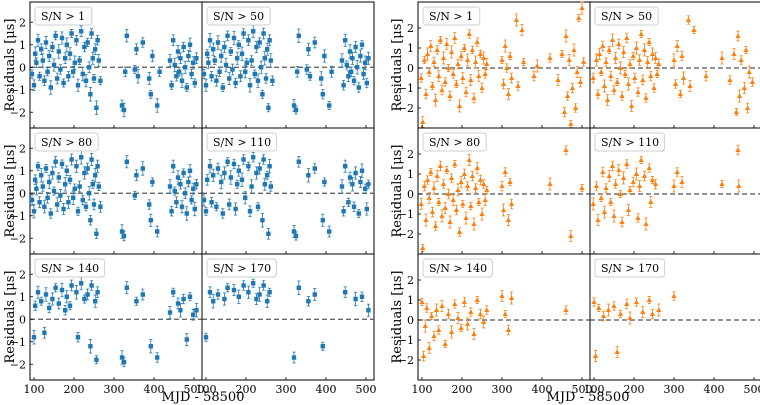 Image resolution: width=760 pixels, height=405 pixels. What do you see at coordinates (242, 268) in the screenshot?
I see `sn-label: S/N > 170` at bounding box center [242, 268].